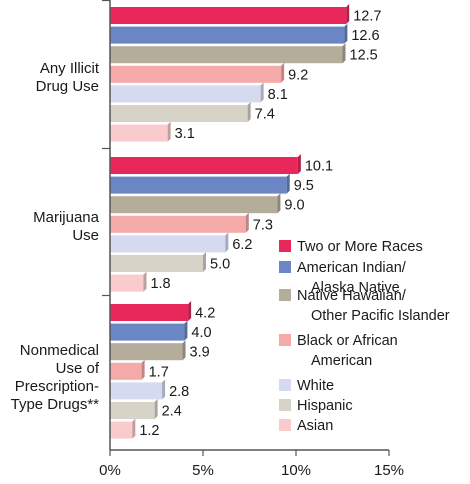 The width and height of the screenshot is (470, 484). Describe the element at coordinates (110, 470) in the screenshot. I see `x-tick-label-0: 0%` at that location.